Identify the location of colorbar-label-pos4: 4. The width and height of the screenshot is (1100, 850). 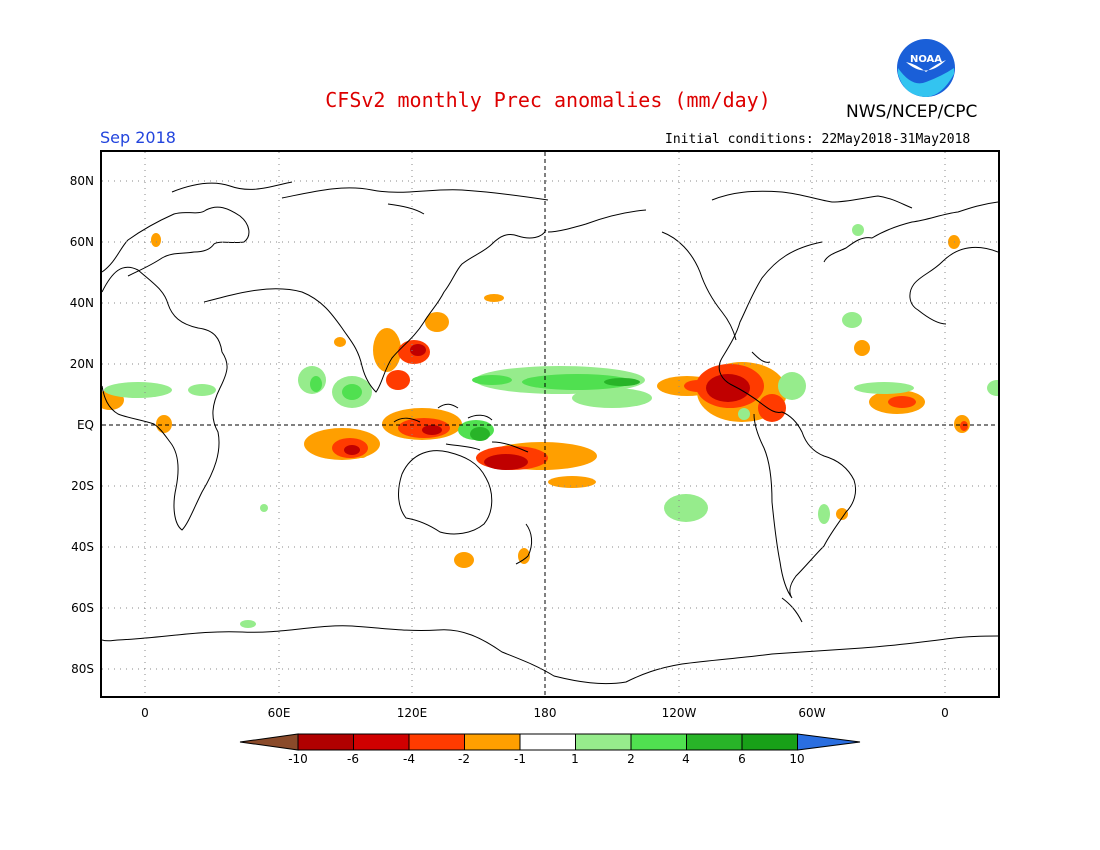
(686, 759).